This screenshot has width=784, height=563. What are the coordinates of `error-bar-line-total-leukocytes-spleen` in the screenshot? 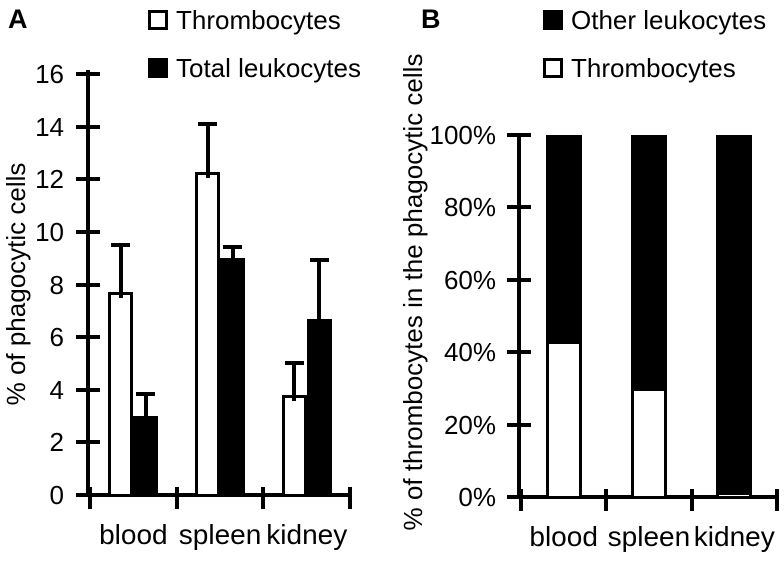 It's located at (232, 255).